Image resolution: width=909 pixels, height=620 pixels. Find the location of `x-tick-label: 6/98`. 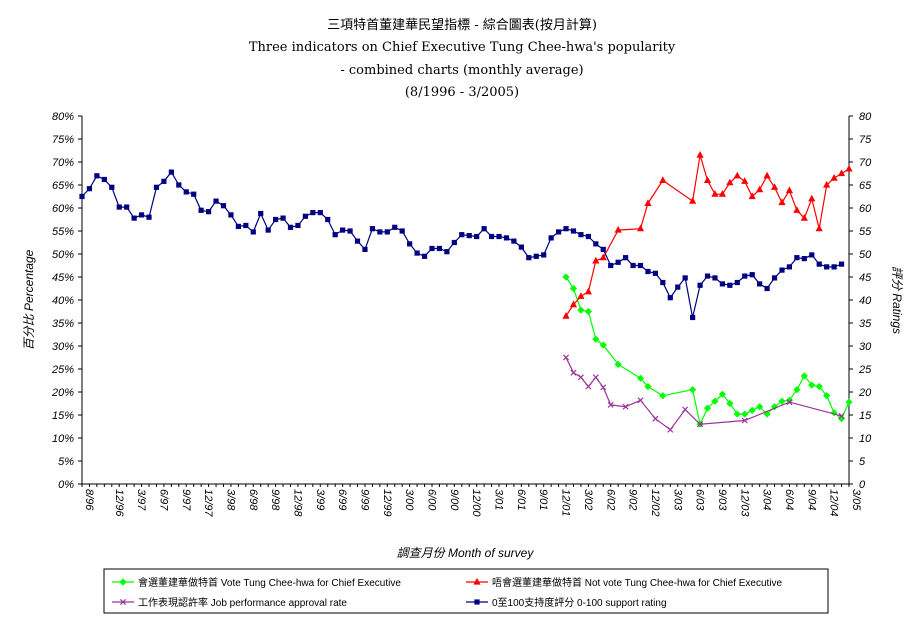

x-tick-label: 6/98 is located at coordinates (253, 500).